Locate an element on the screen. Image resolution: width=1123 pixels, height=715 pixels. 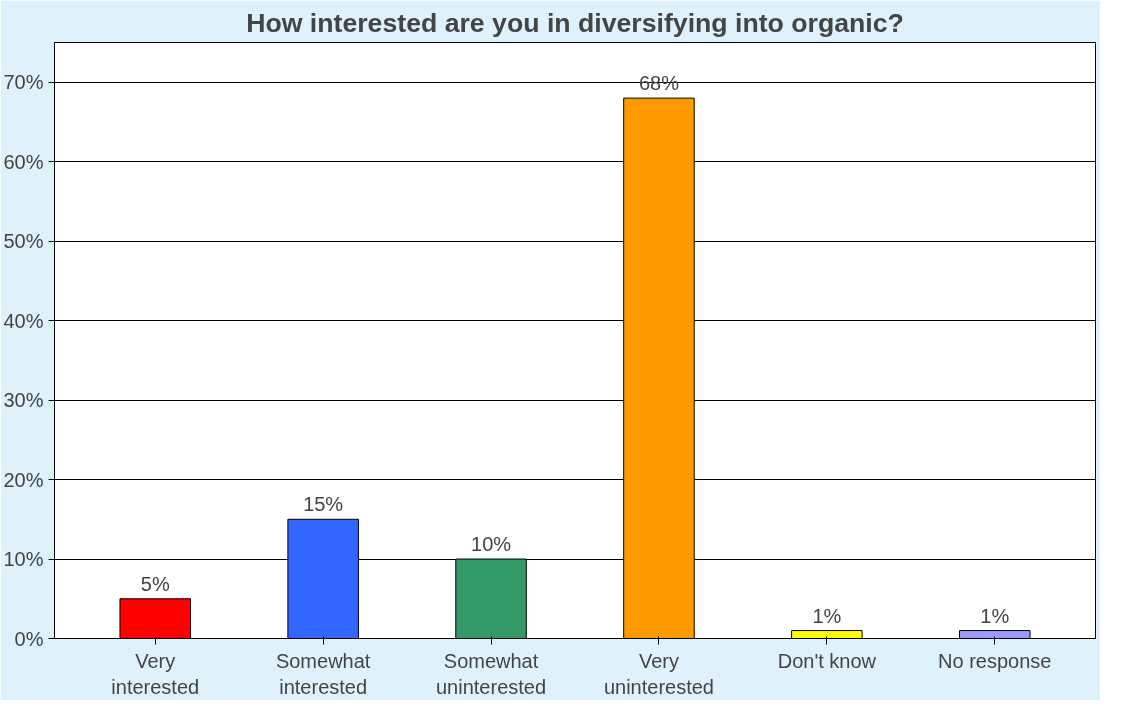
x-tick-label: Very interested is located at coordinates (155, 673).